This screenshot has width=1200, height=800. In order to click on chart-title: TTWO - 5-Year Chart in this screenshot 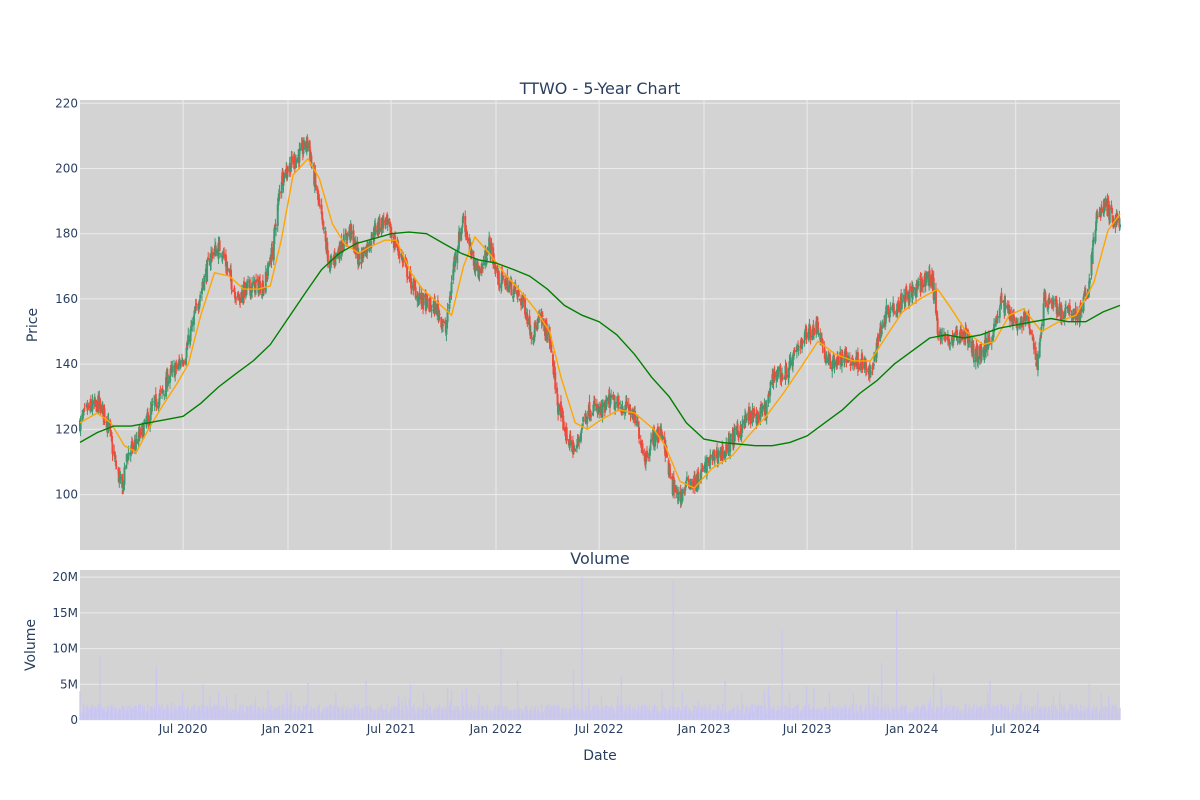, I will do `click(600, 88)`.